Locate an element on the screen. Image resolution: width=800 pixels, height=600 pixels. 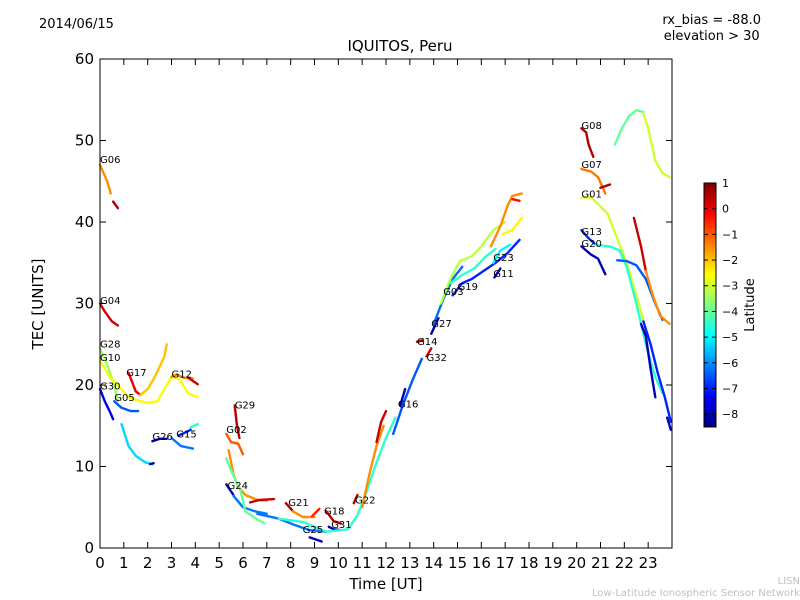
colorbar-tick-label: 1 is located at coordinates (725, 183).